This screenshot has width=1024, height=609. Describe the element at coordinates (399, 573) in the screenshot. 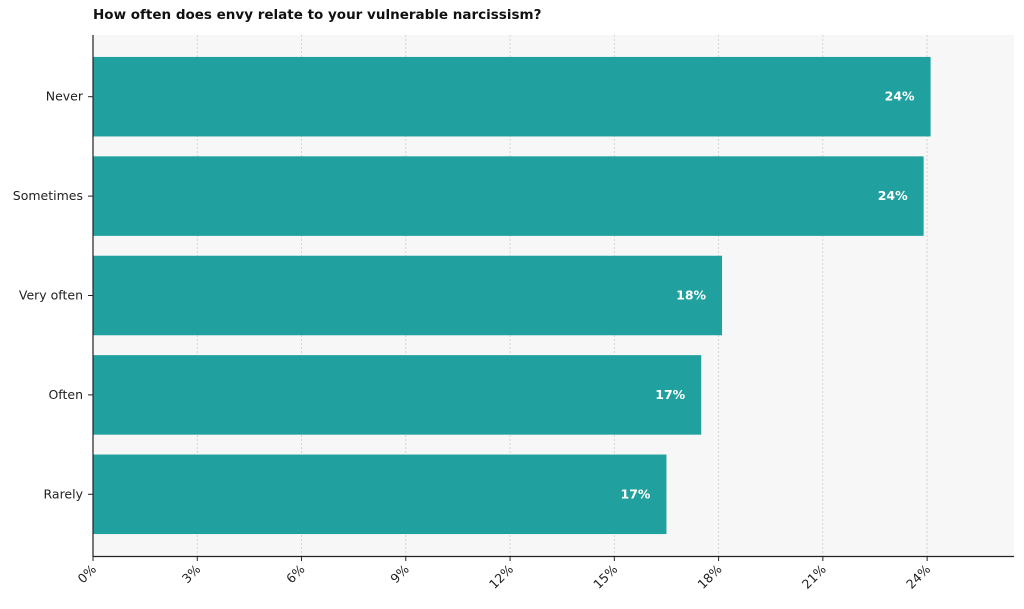

I see `x-tick-label: 9%` at that location.